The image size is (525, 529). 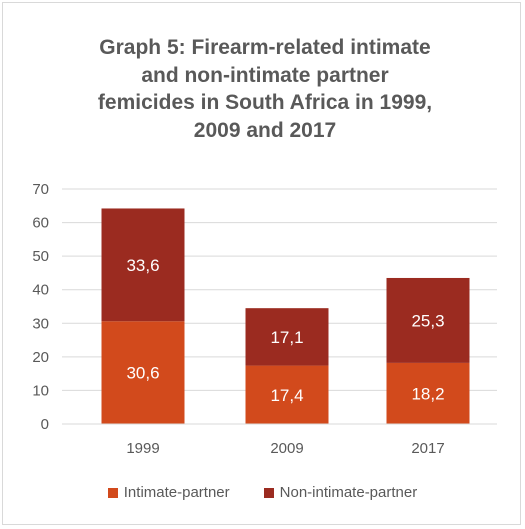 What do you see at coordinates (142, 448) in the screenshot?
I see `x-tick-label: 1999` at bounding box center [142, 448].